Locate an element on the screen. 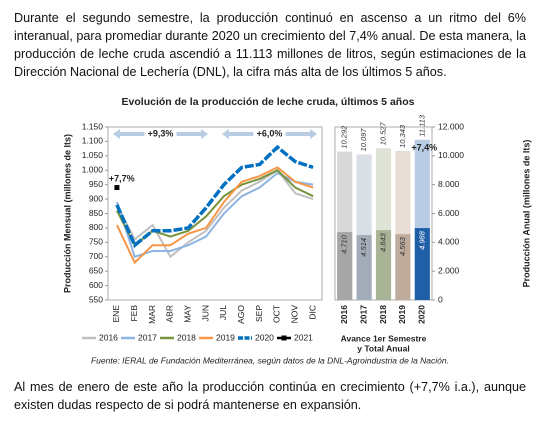 This screenshot has width=537, height=428. x-tick-label: 2017 is located at coordinates (363, 314).